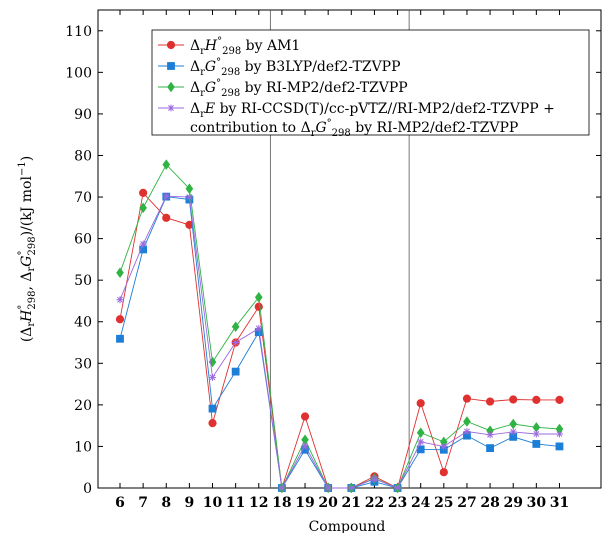 The height and width of the screenshot is (533, 603). What do you see at coordinates (87, 489) in the screenshot?
I see `y-tick-label: 0` at bounding box center [87, 489].